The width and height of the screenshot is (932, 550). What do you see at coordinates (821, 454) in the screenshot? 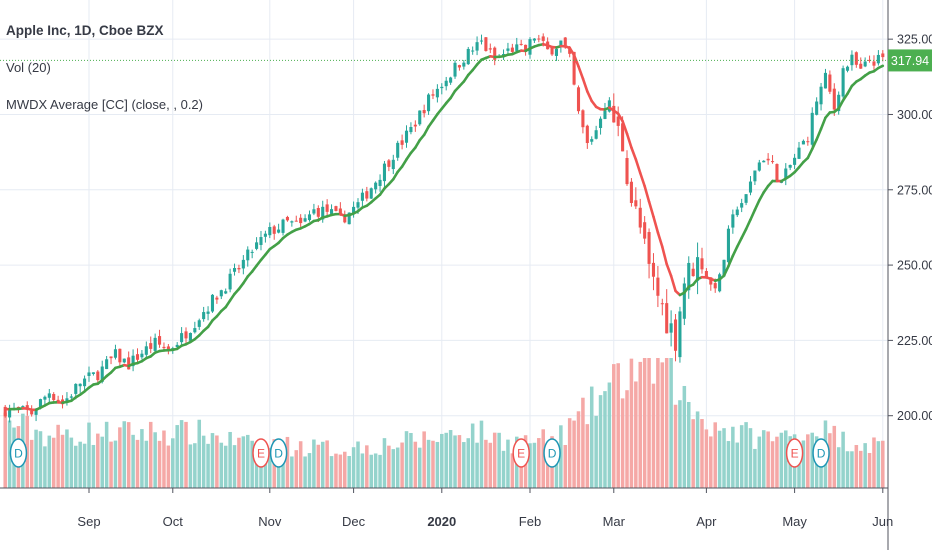
I see `dividend-marker-label: D` at bounding box center [821, 454].